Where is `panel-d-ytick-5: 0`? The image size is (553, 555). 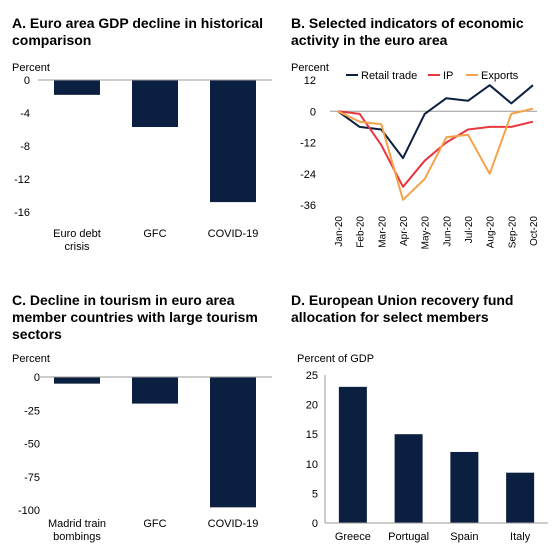 panel-d-ytick-5: 0 is located at coordinates (315, 524).